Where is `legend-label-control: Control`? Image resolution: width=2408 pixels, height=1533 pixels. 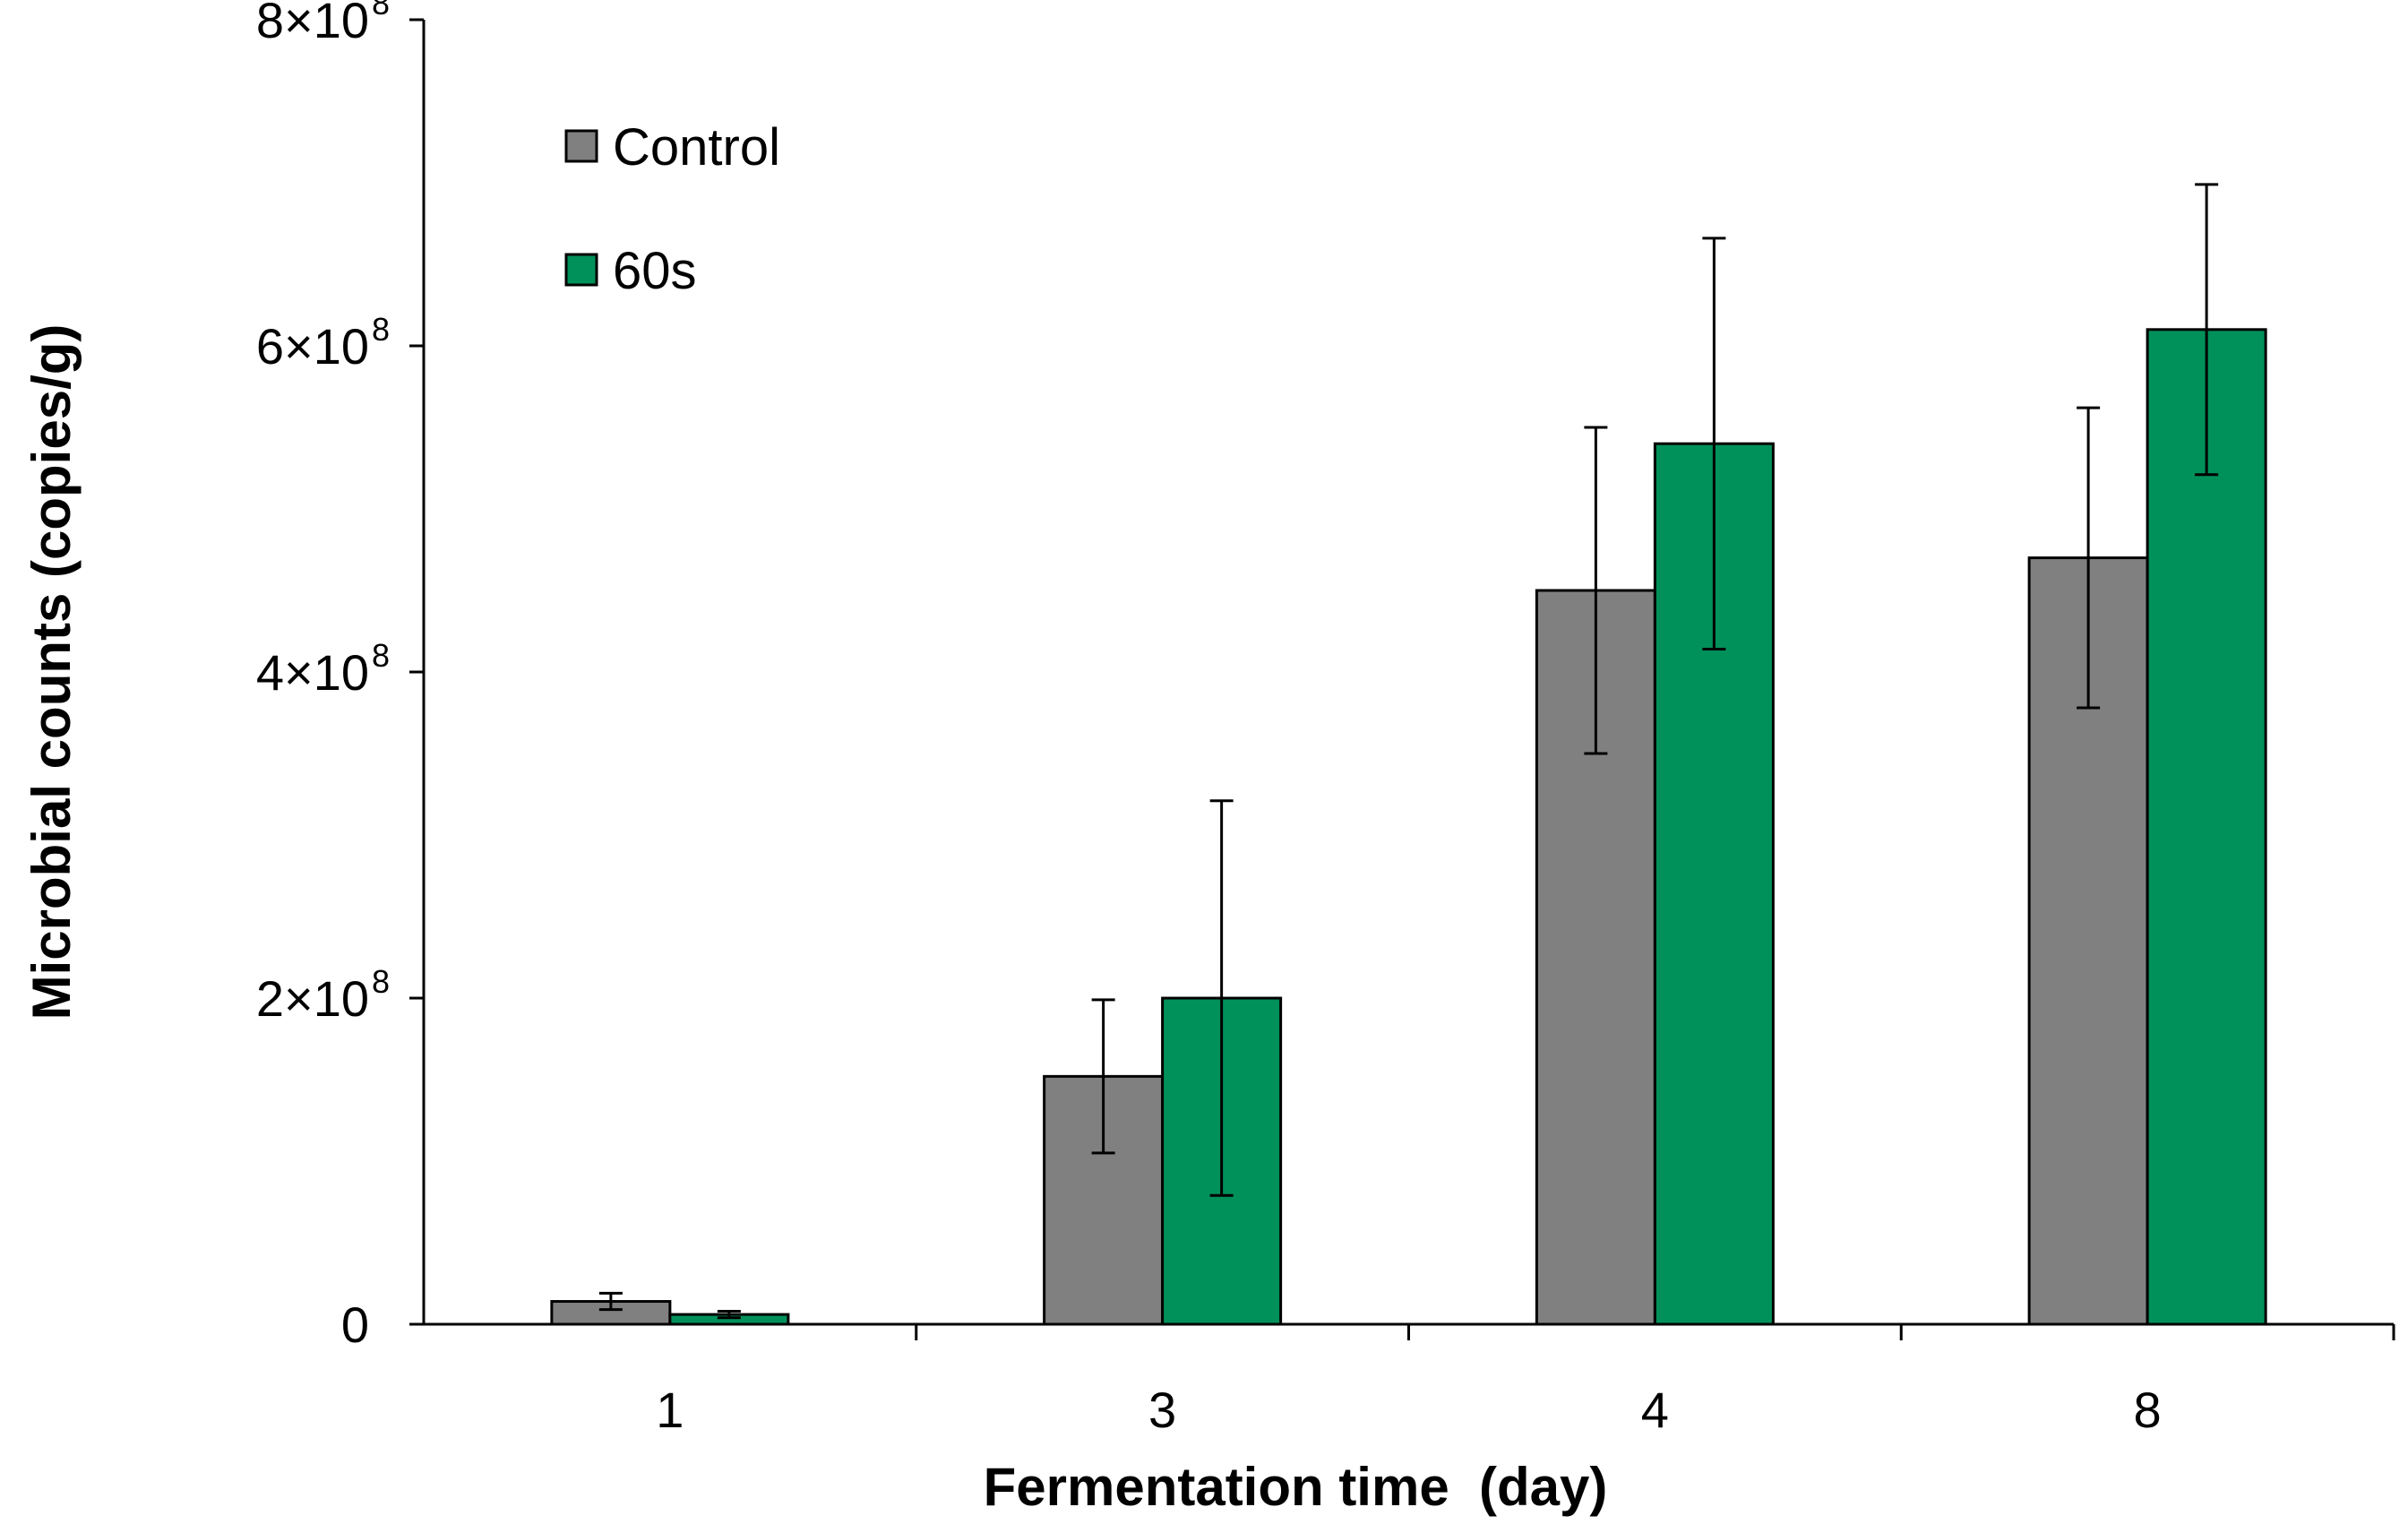 legend-label-control: Control is located at coordinates (696, 147).